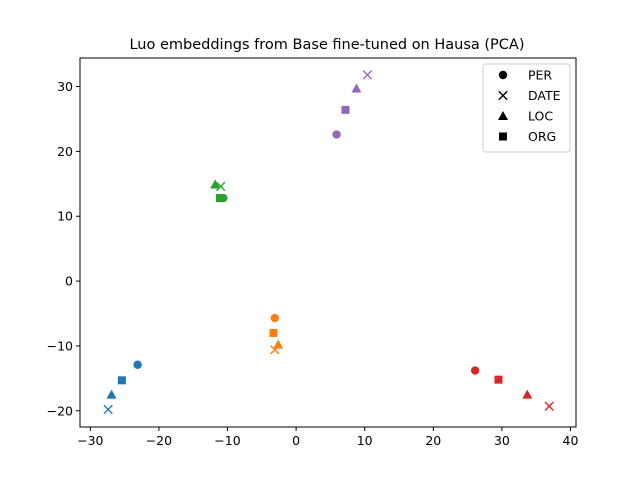 This screenshot has width=640, height=480. Describe the element at coordinates (540, 116) in the screenshot. I see `legend-label-loc: LOC` at that location.